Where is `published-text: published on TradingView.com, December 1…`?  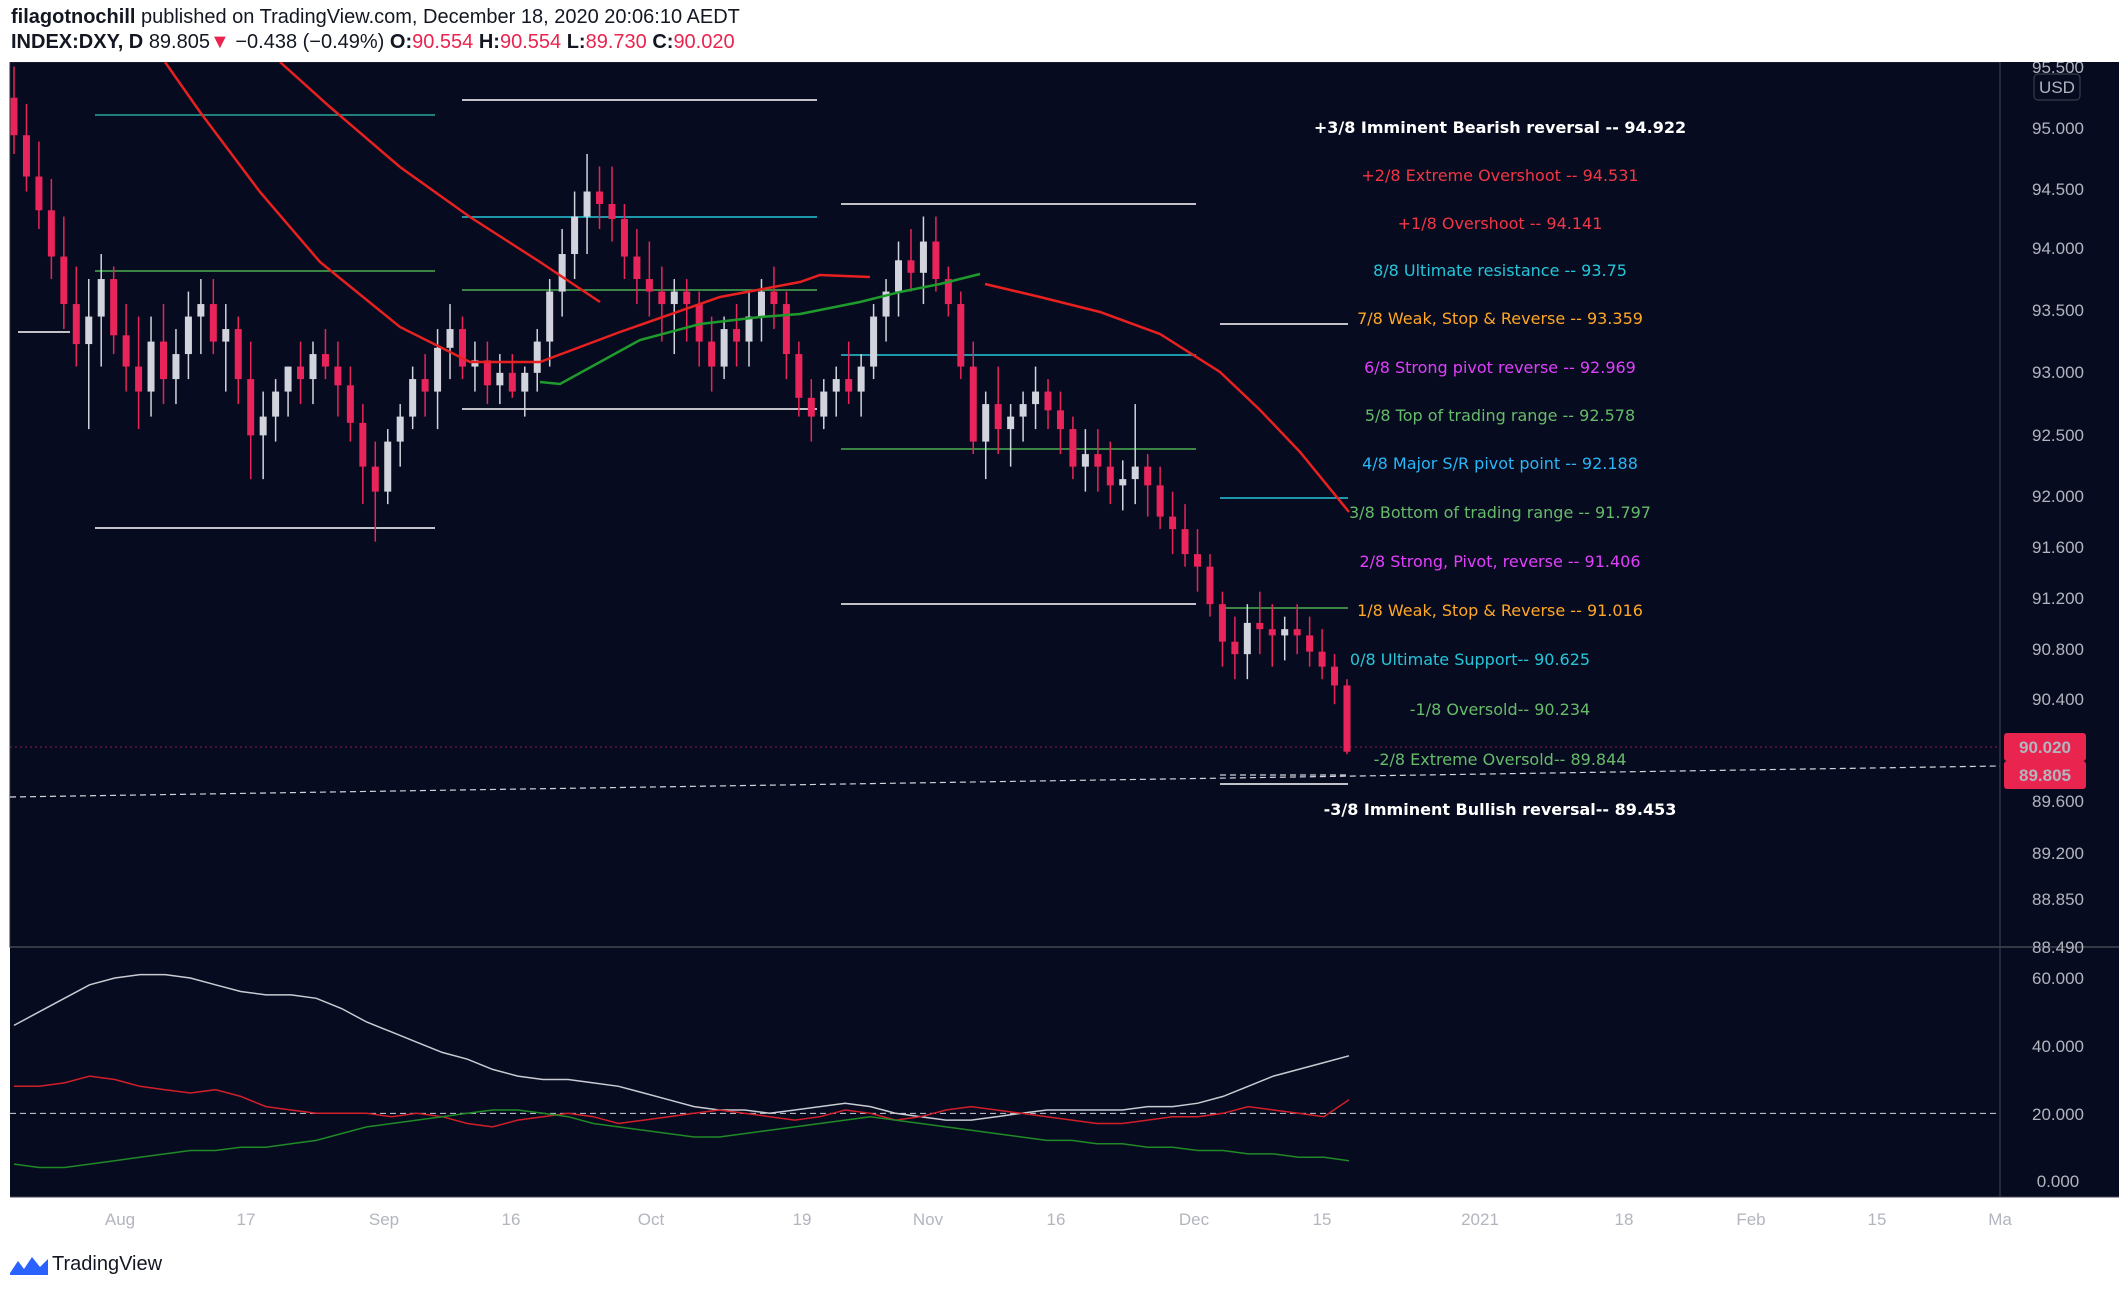
published-text: published on TradingView.com, December 1… is located at coordinates (437, 17).